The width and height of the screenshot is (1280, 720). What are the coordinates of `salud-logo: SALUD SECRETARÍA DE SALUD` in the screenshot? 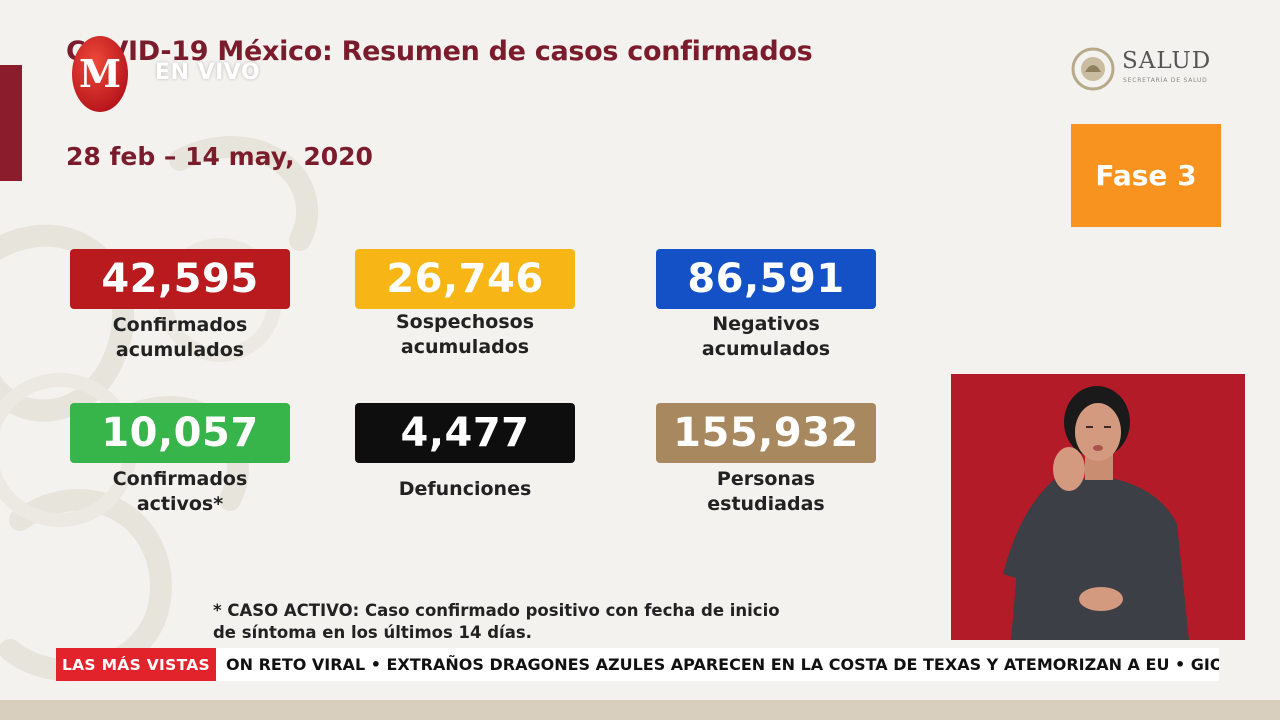 It's located at (1150, 69).